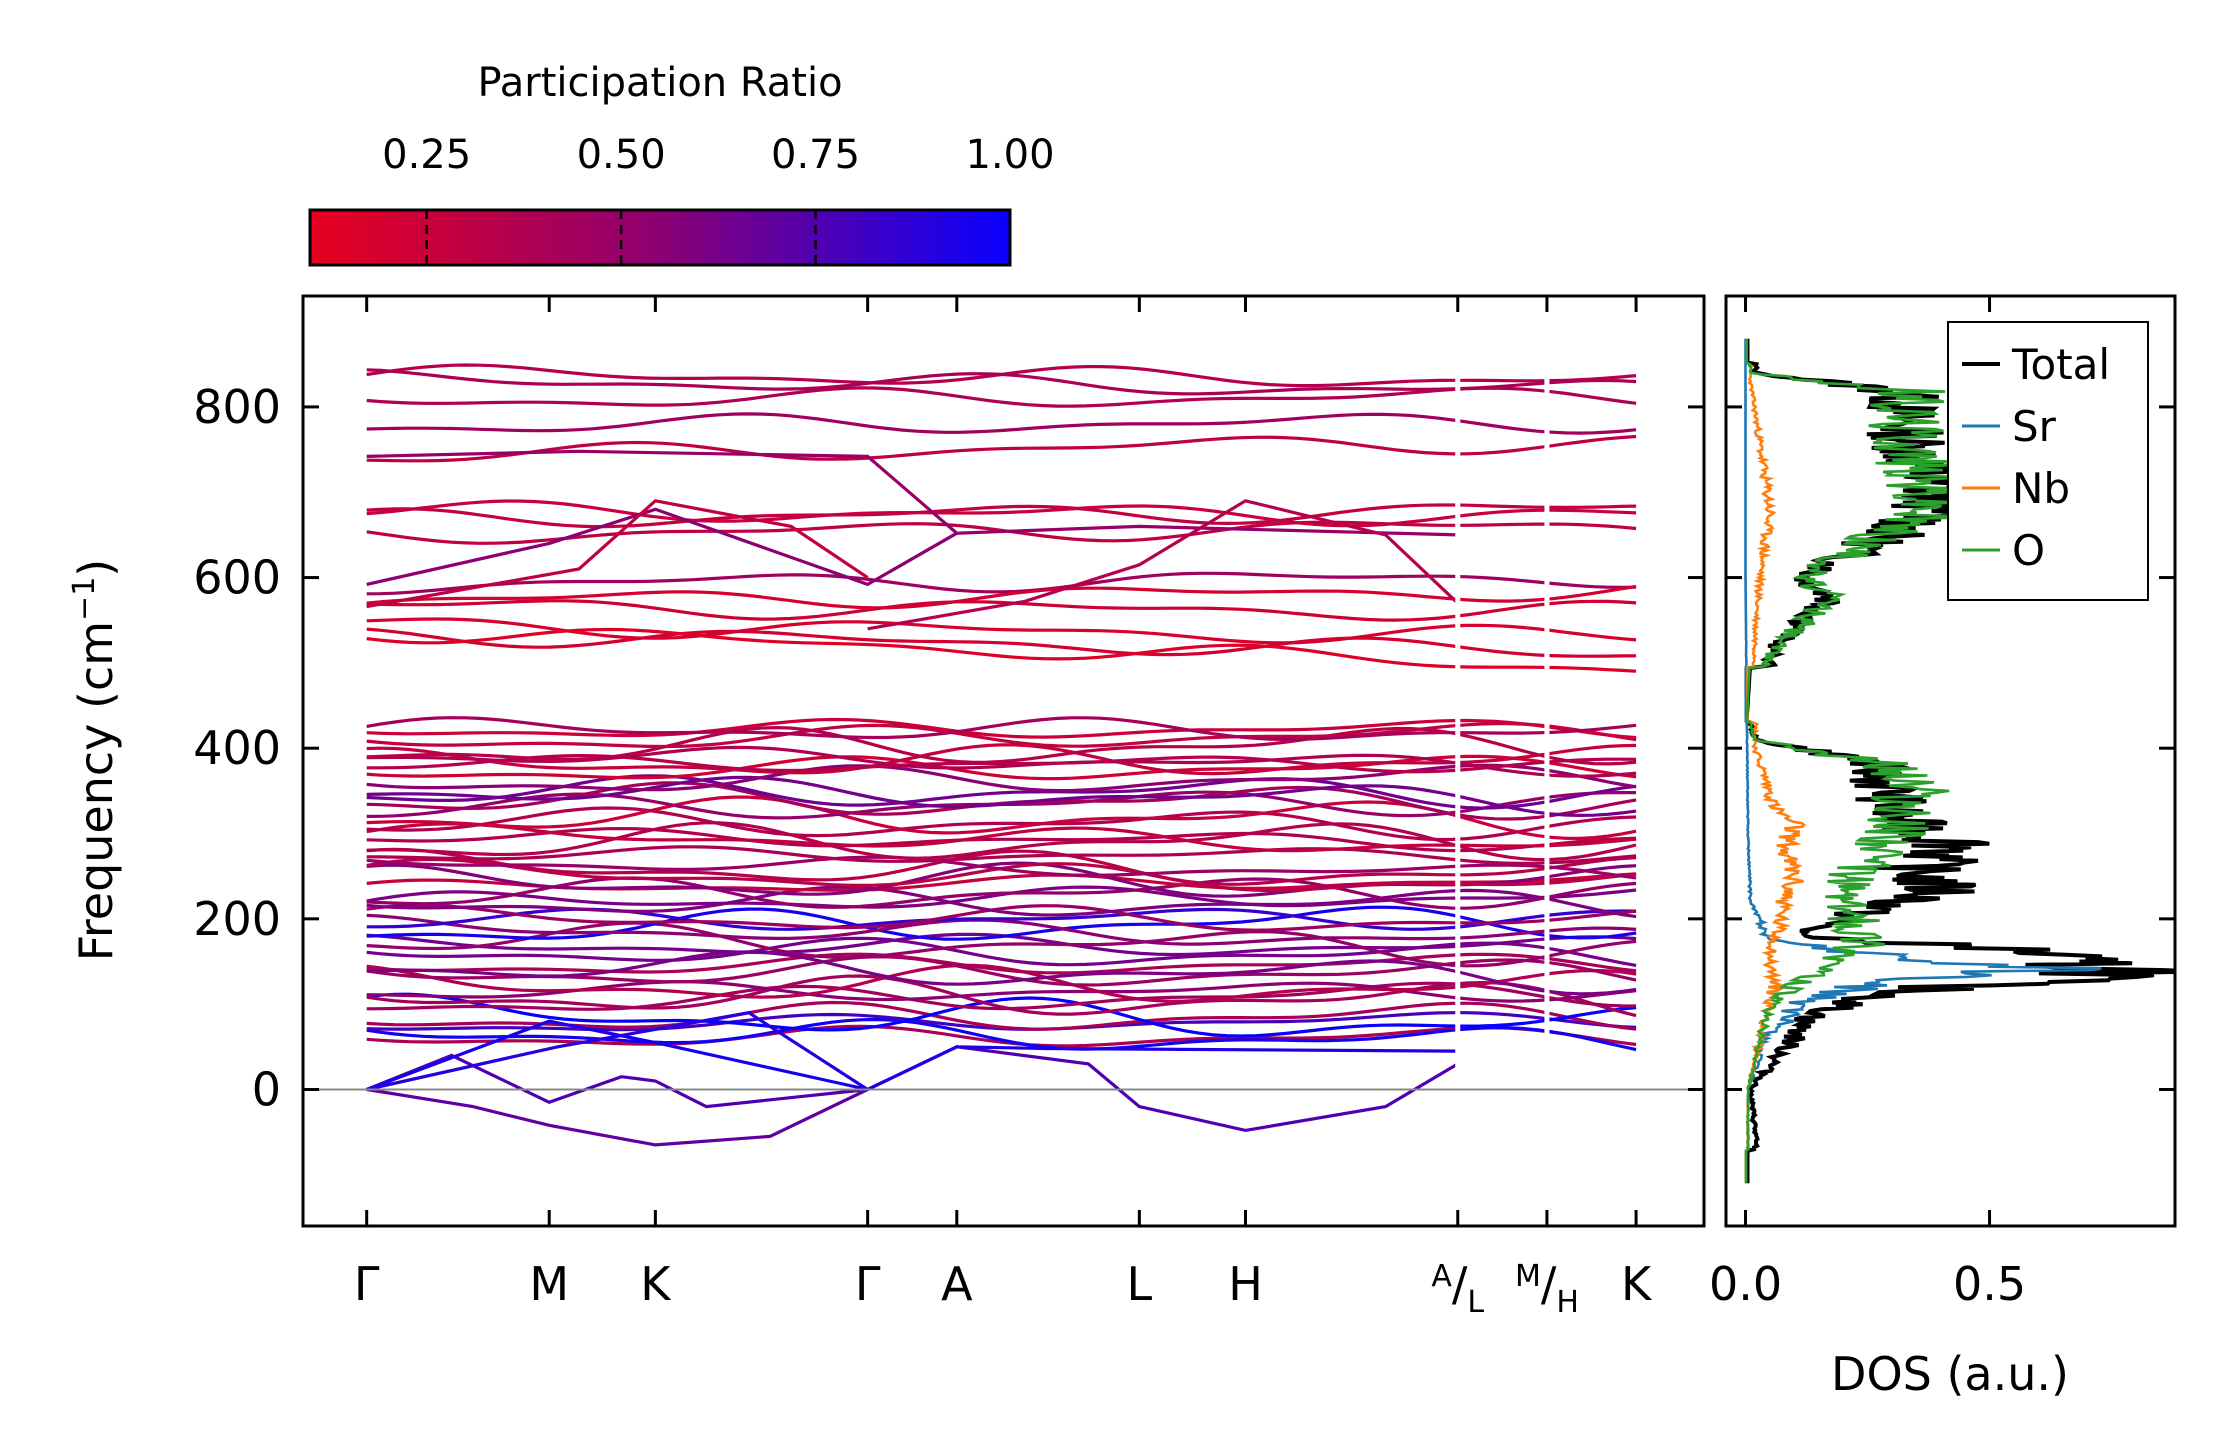 The image size is (2222, 1455). I want to click on y-tick-label: 200, so click(237, 919).